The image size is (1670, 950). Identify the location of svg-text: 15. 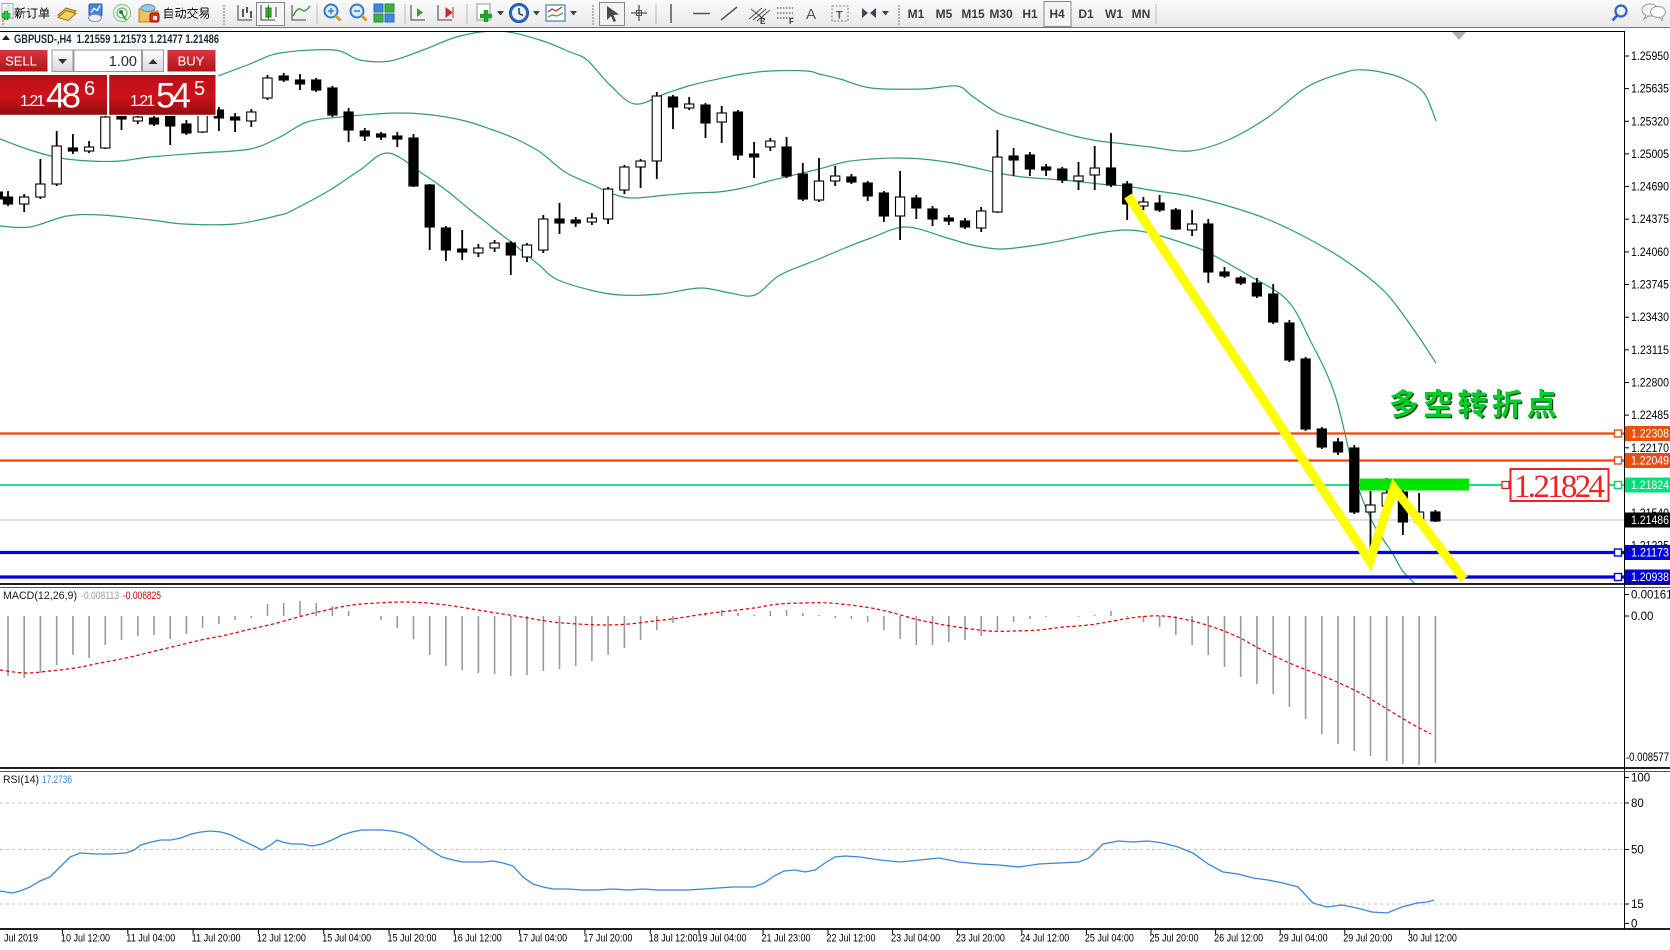
(1637, 905).